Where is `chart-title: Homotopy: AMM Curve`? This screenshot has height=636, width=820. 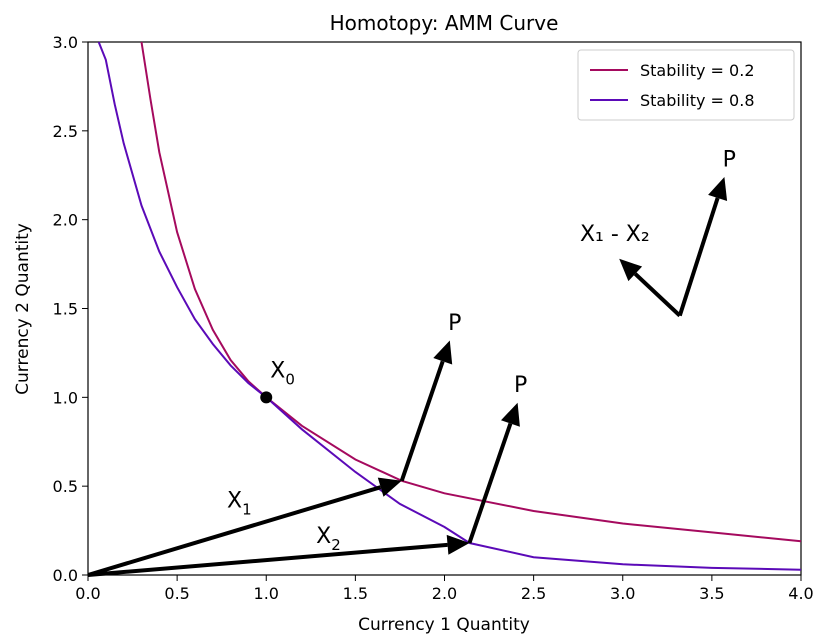
chart-title: Homotopy: AMM Curve is located at coordinates (444, 23).